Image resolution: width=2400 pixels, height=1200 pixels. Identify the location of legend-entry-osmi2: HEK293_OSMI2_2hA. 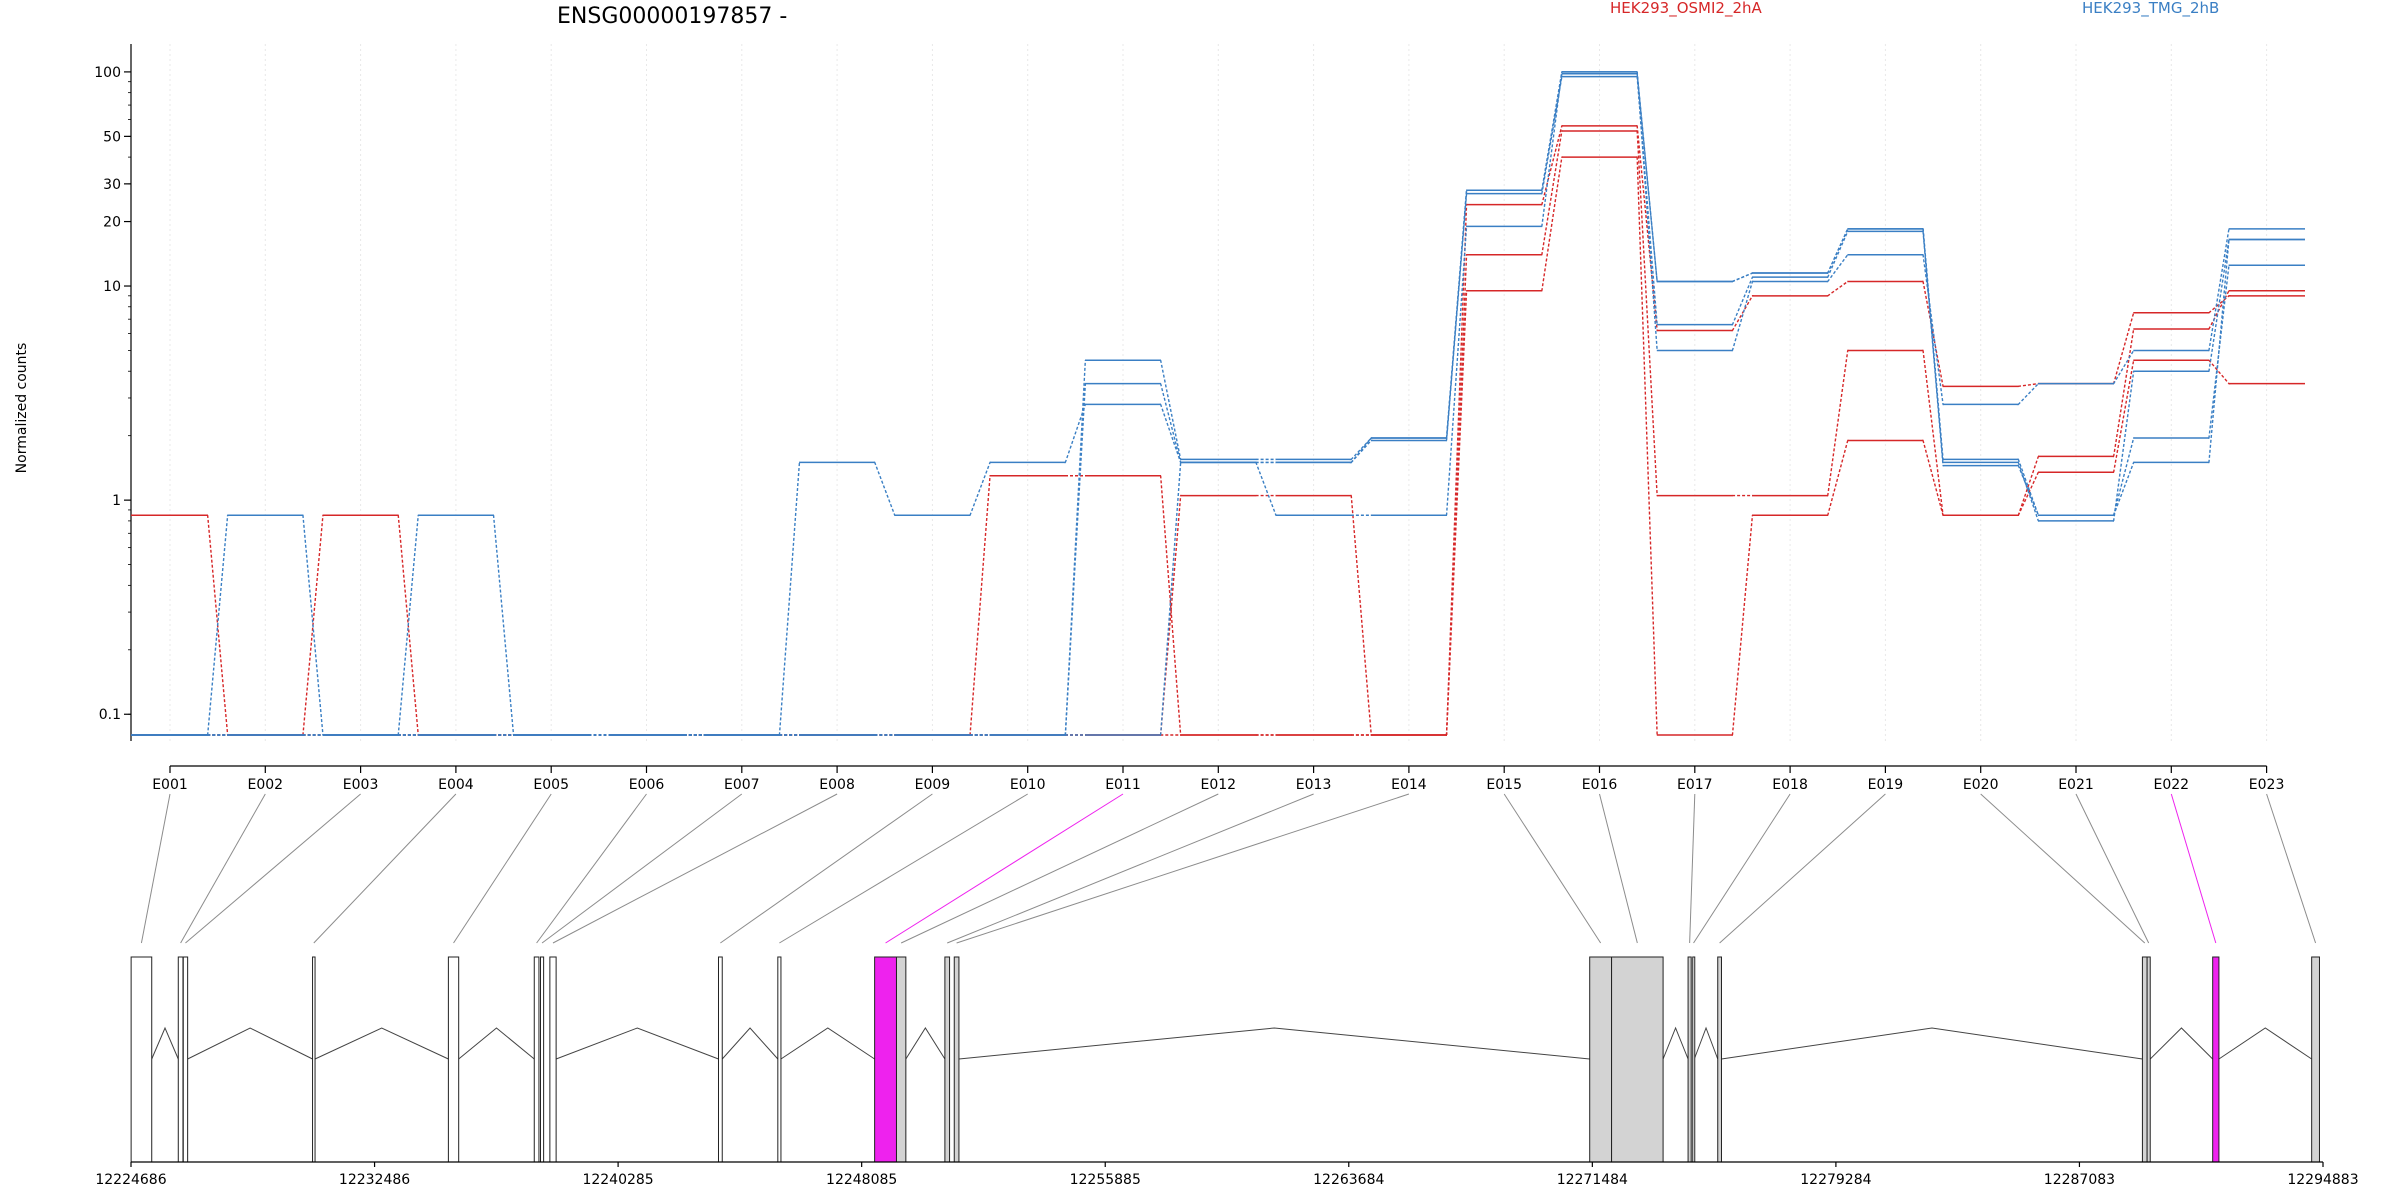
(1686, 9).